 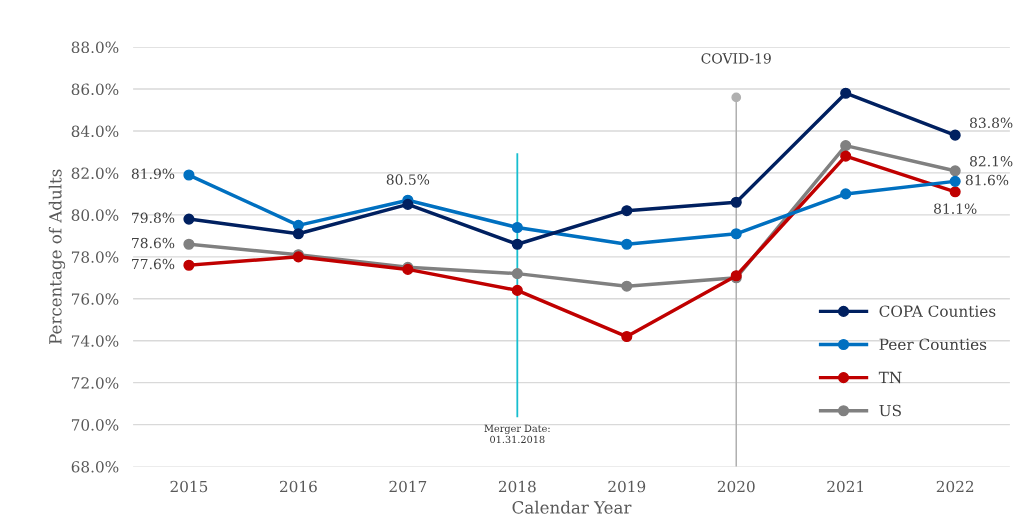 What do you see at coordinates (95, 425) in the screenshot?
I see `y-tick-label: 70.0%` at bounding box center [95, 425].